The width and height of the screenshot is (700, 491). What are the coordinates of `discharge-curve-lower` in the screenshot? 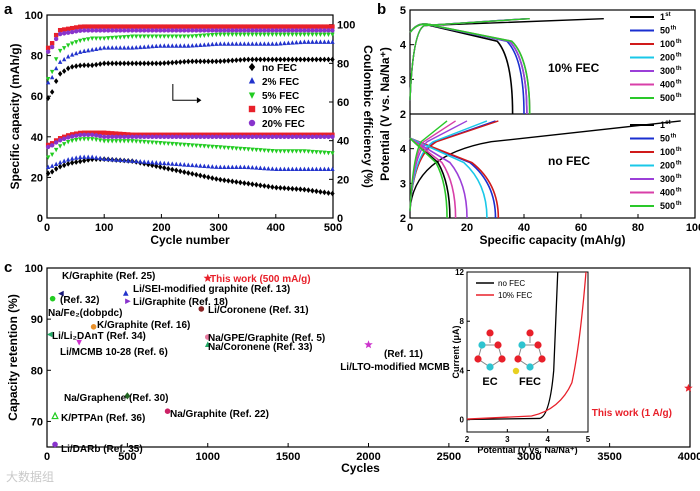 It's located at (433, 178).